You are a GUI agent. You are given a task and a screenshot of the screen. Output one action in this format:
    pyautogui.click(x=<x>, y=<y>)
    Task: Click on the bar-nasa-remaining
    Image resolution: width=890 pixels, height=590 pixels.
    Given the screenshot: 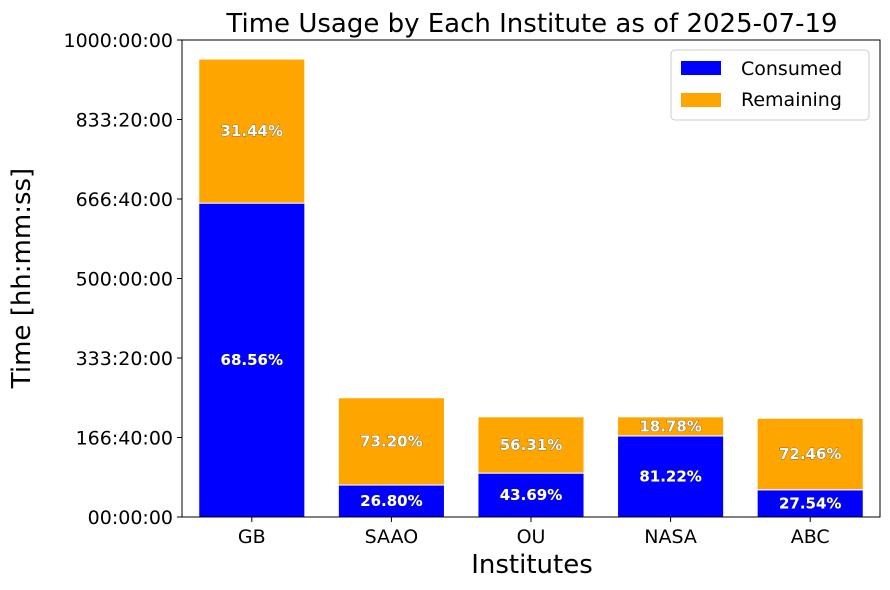 What is the action you would take?
    pyautogui.click(x=671, y=426)
    